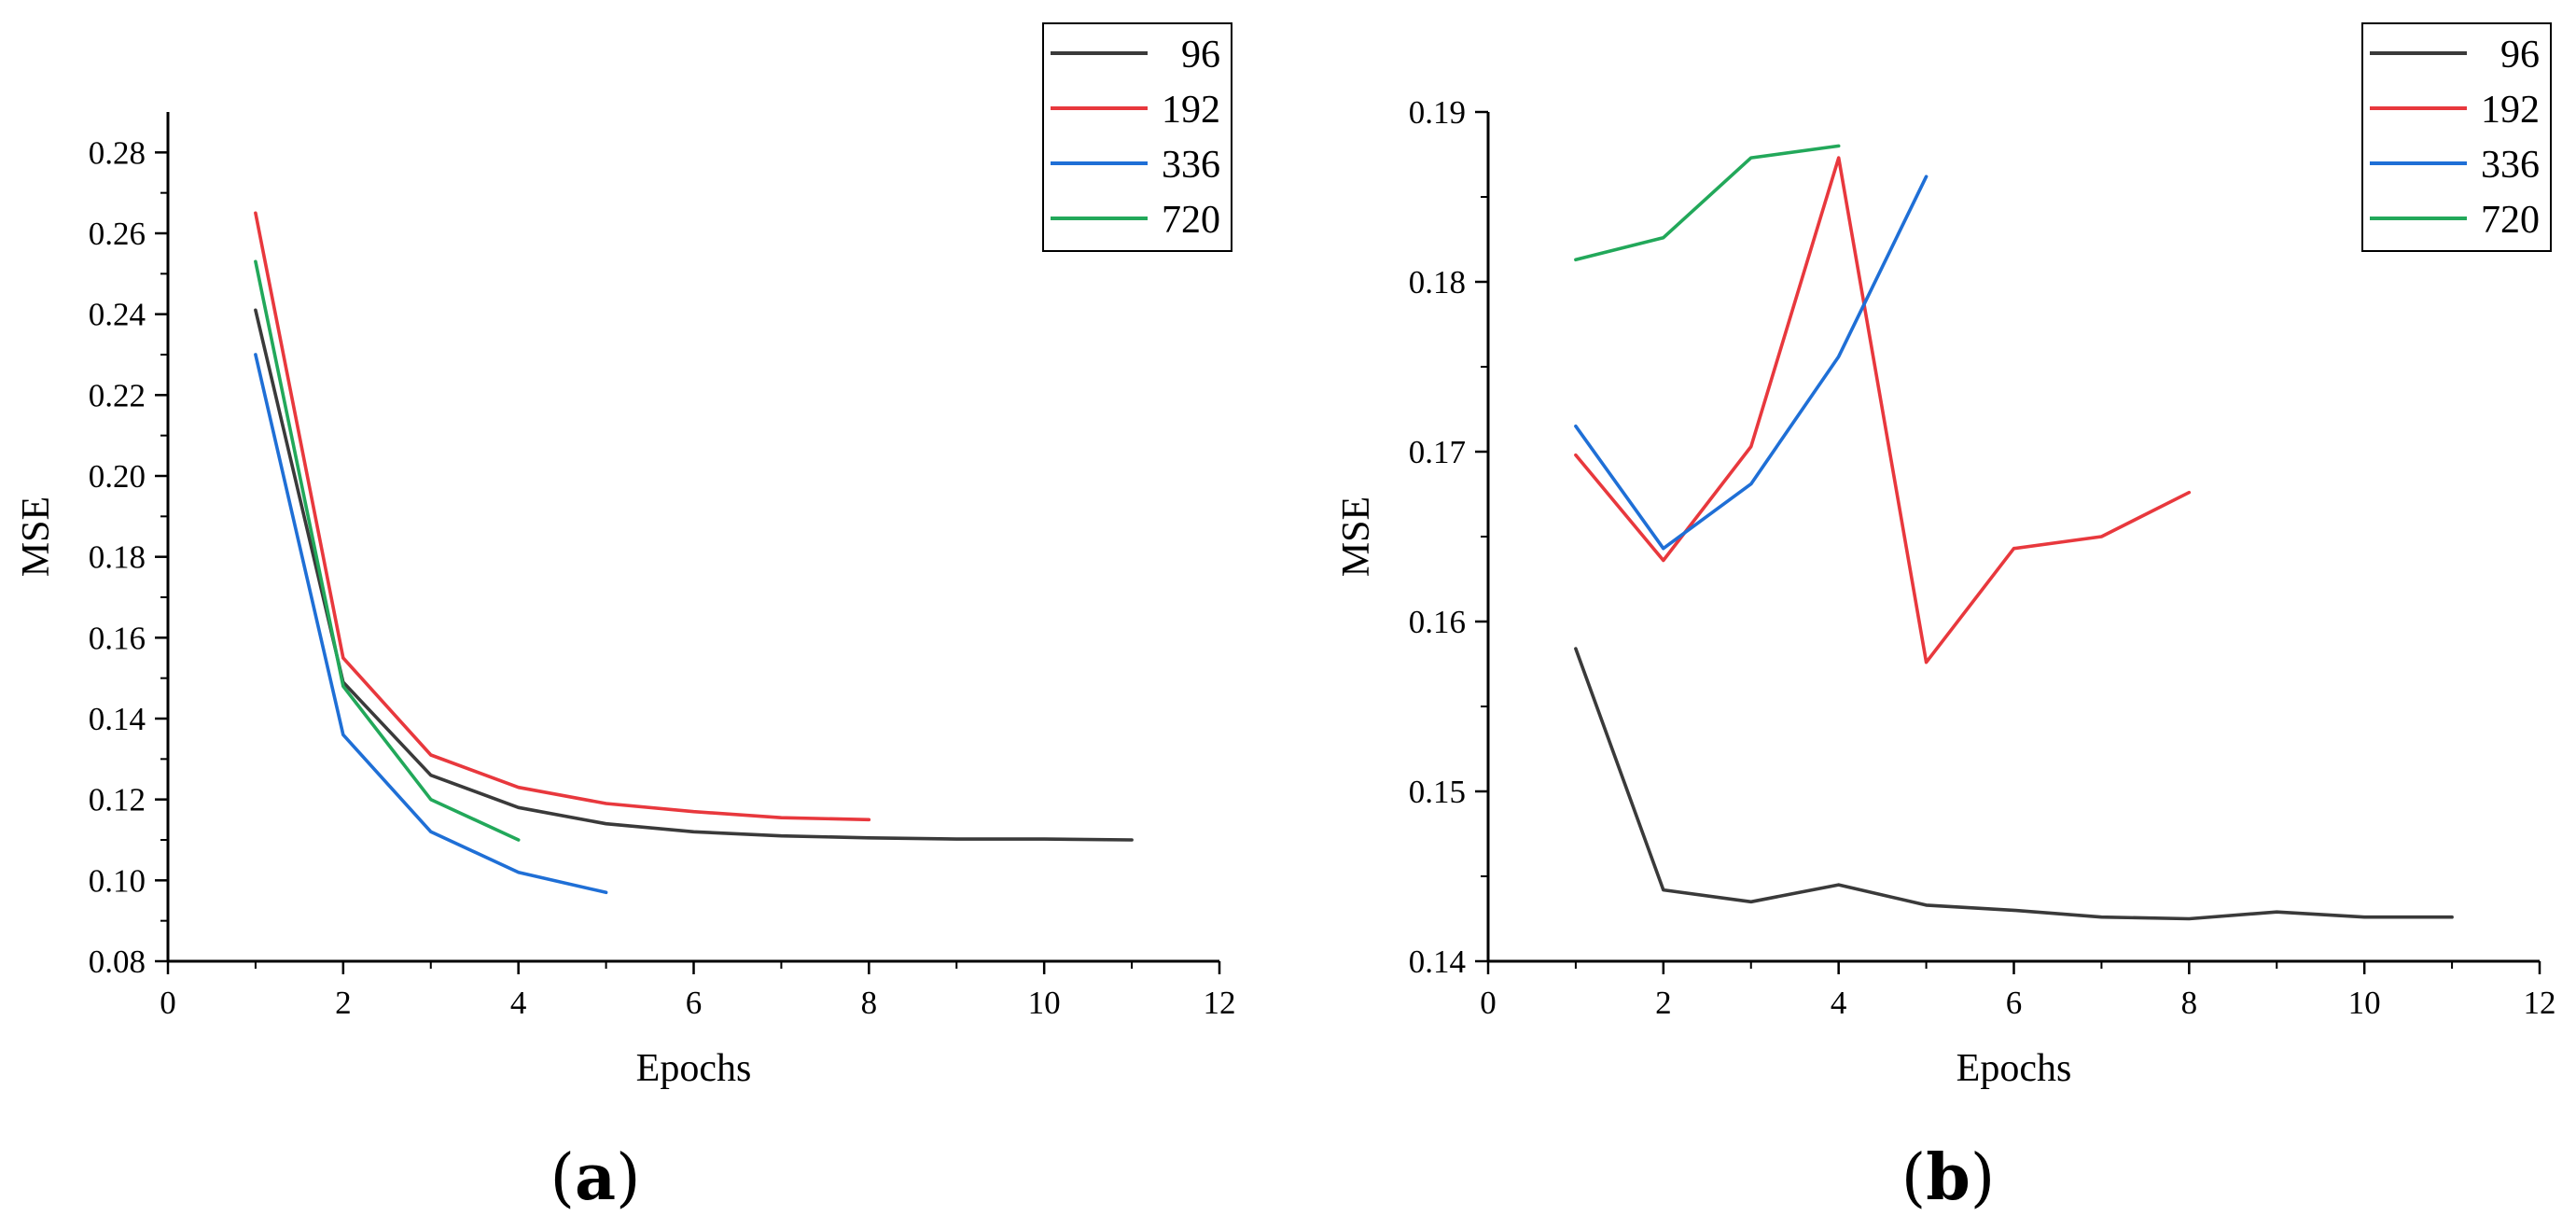 The image size is (2576, 1230). Describe the element at coordinates (1949, 1177) in the screenshot. I see `panel-label: (b)` at that location.